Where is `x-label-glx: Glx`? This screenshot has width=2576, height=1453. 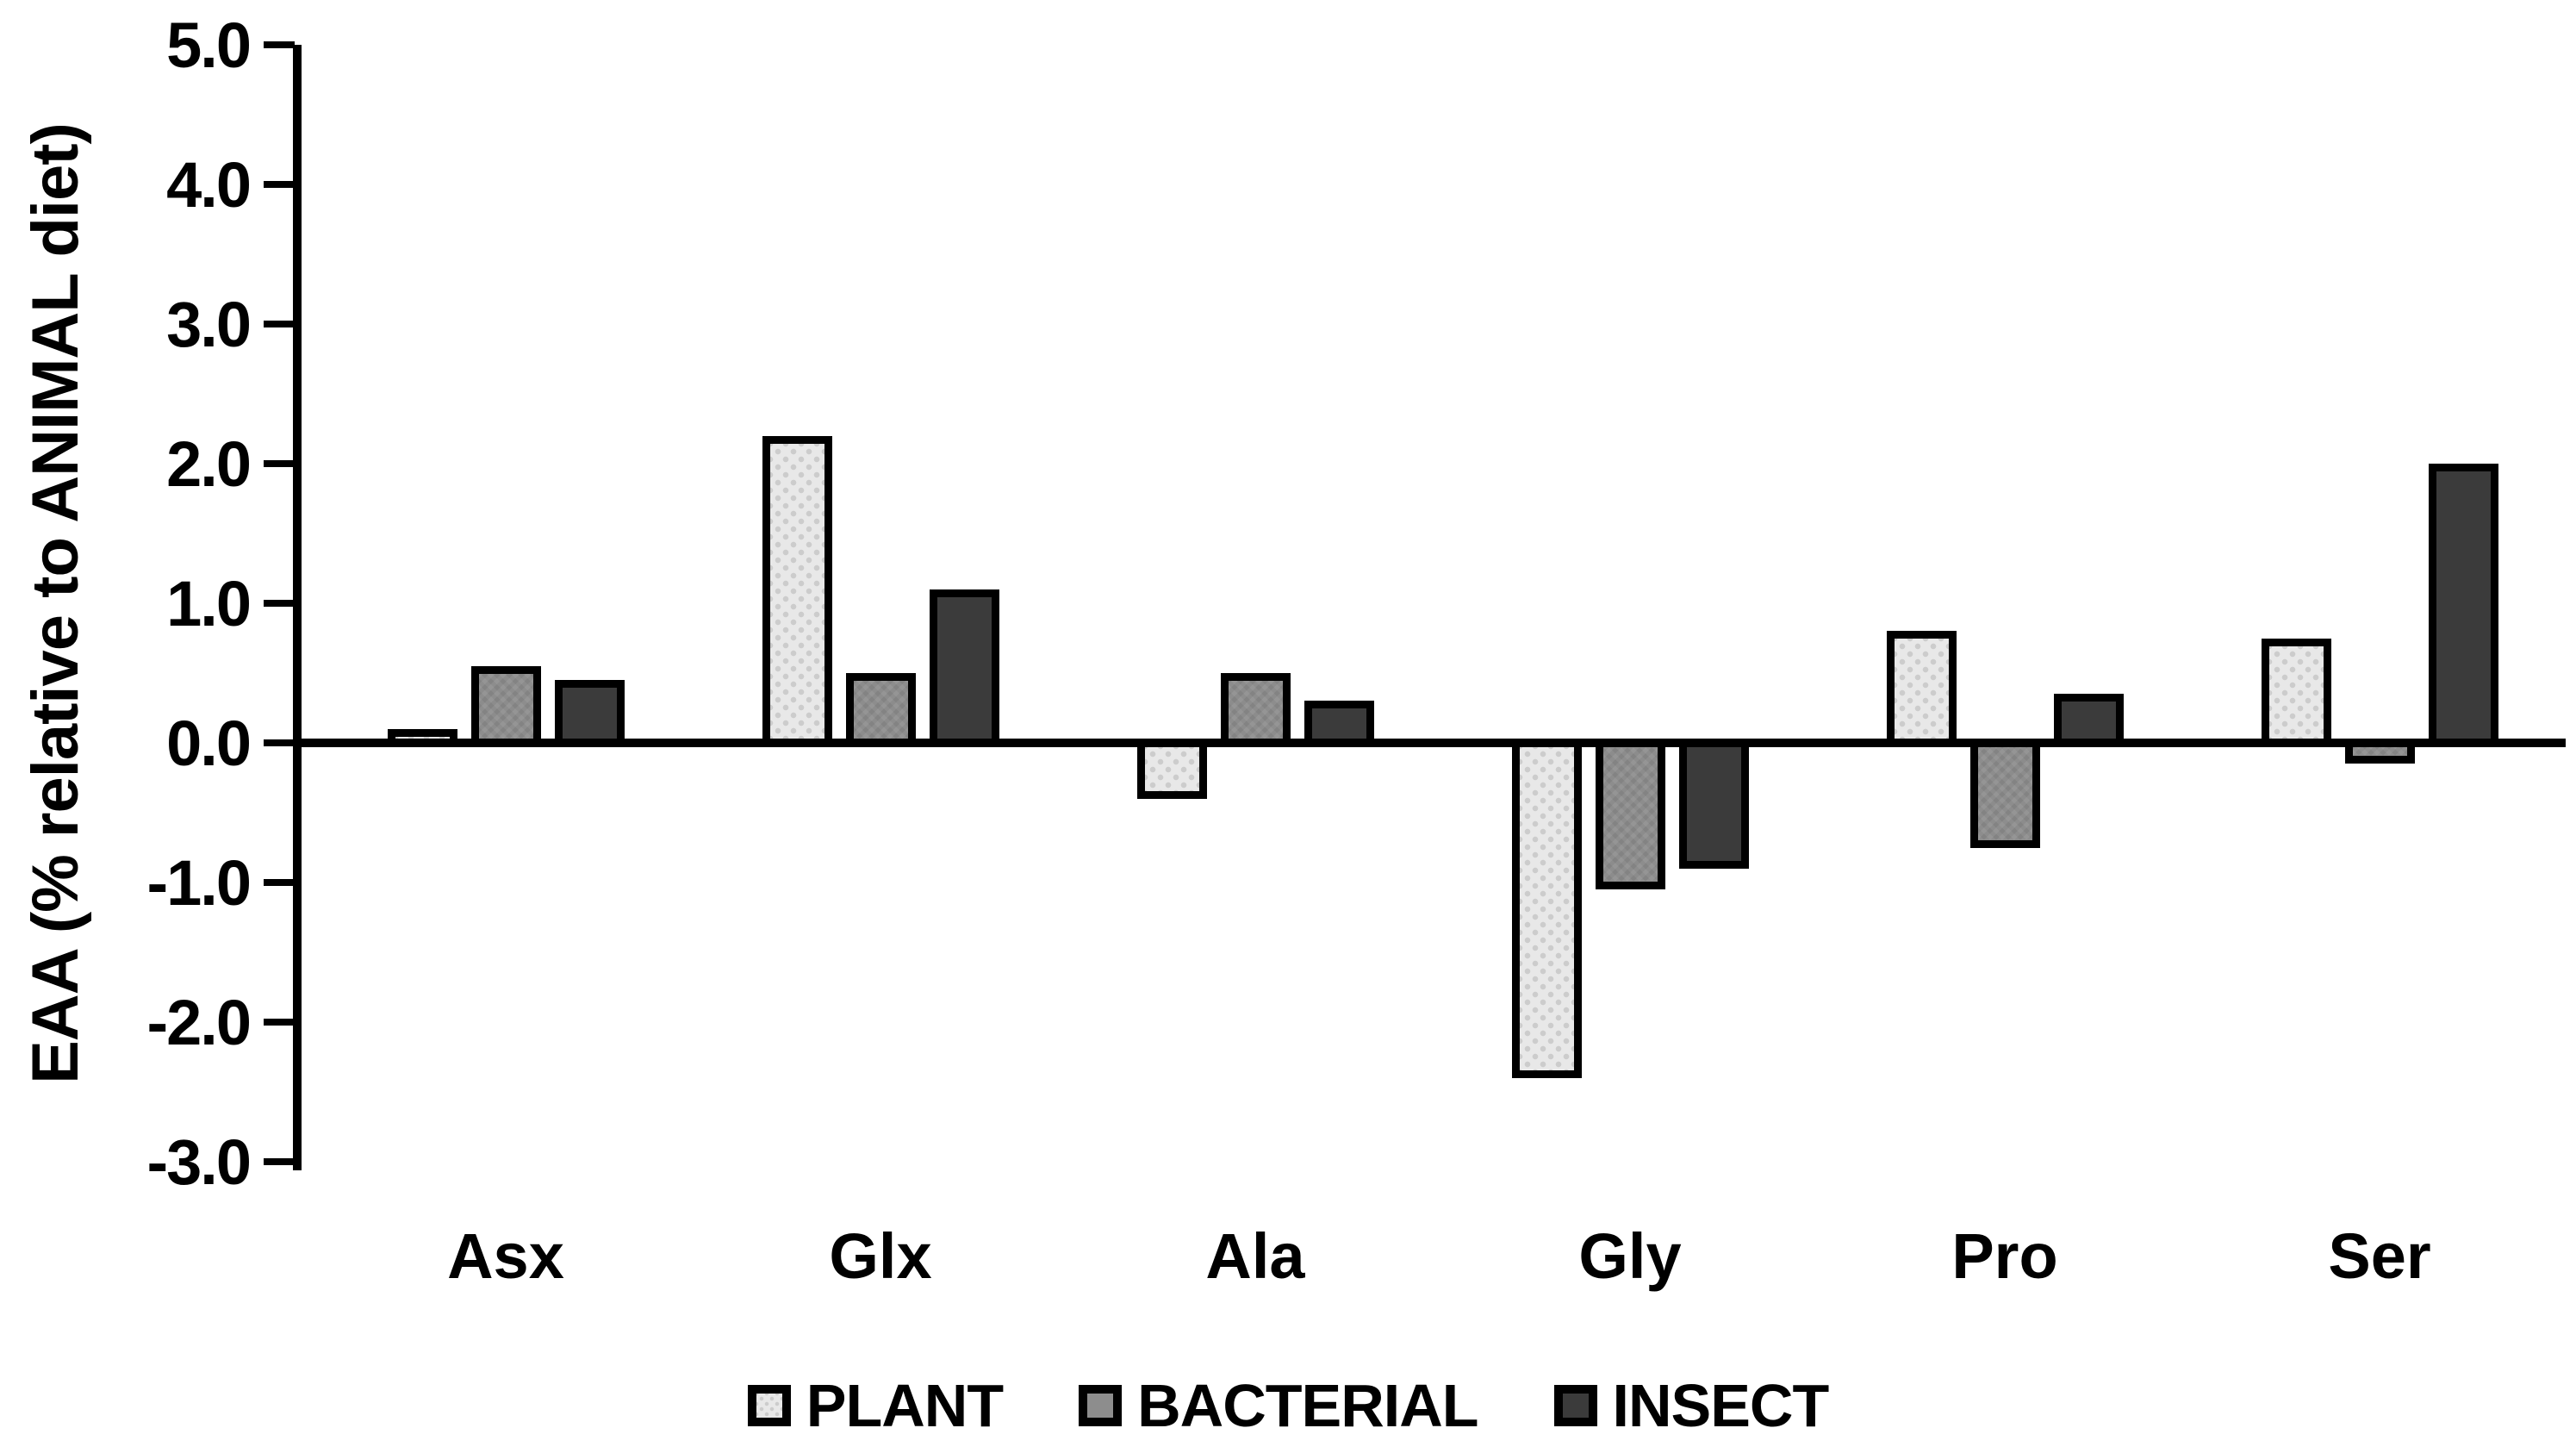 x-label-glx: Glx is located at coordinates (881, 1255).